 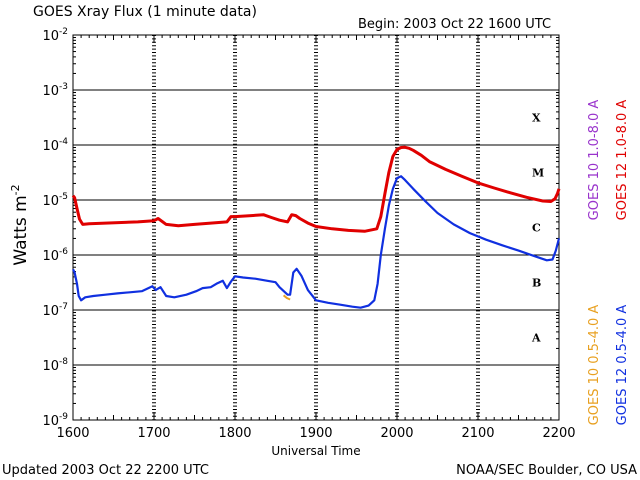 What do you see at coordinates (536, 118) in the screenshot?
I see `flare-class-label: X` at bounding box center [536, 118].